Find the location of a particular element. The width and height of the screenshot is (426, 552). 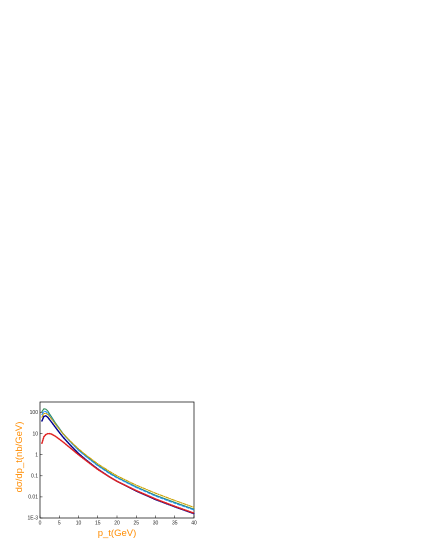

y-axis-title: dσ/dp_t(nb/GeV) is located at coordinates (19, 457).